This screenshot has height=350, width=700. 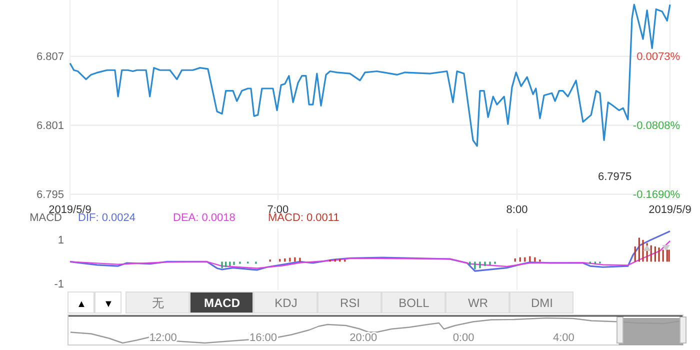 What do you see at coordinates (658, 57) in the screenshot?
I see `y2-tick-label: 0.0073%` at bounding box center [658, 57].